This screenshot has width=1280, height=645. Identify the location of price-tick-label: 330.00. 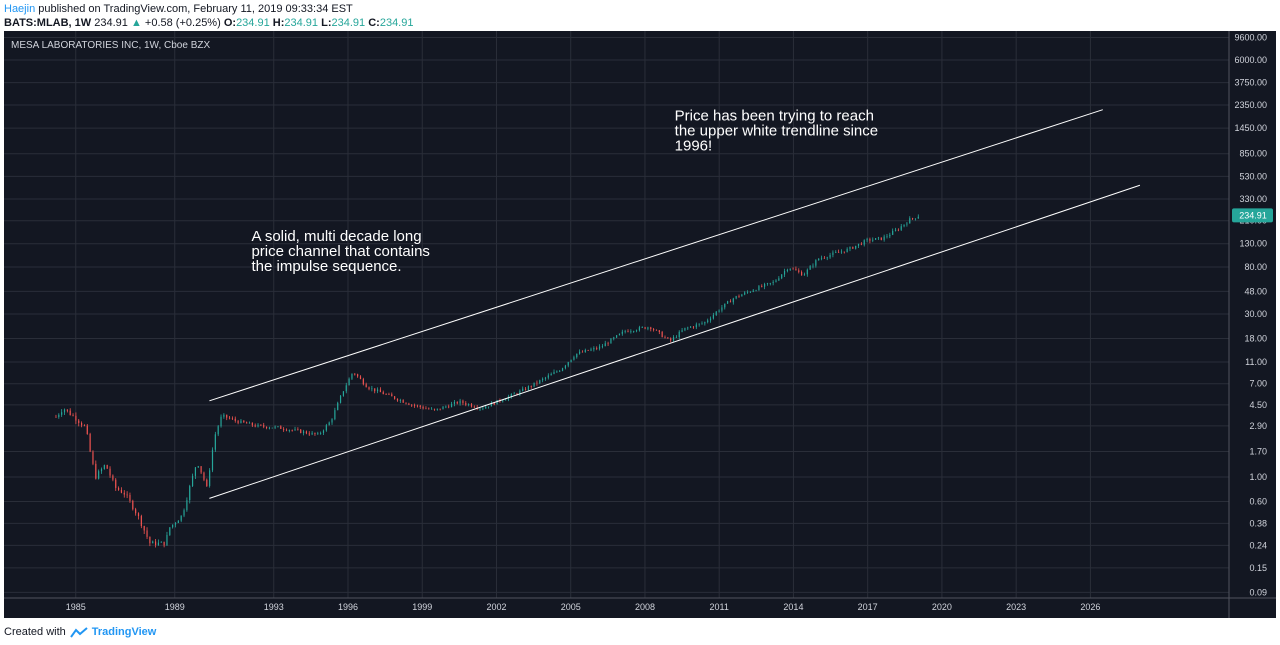
(1253, 199).